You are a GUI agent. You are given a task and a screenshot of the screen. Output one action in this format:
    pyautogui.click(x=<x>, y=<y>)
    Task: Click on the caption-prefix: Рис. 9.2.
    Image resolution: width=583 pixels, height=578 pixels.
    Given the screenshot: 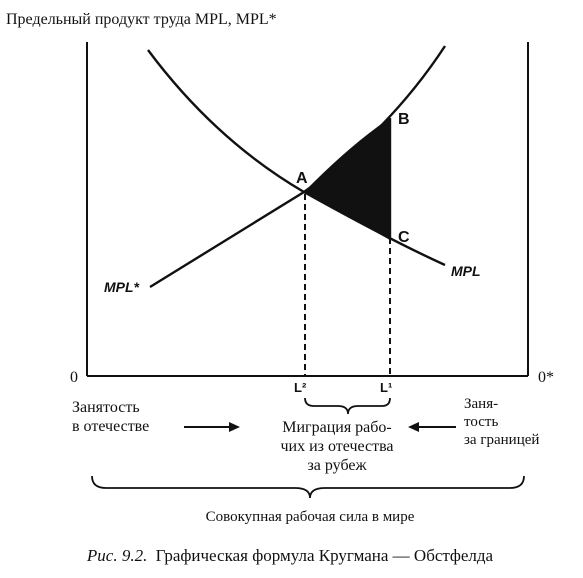 What is the action you would take?
    pyautogui.click(x=116, y=555)
    